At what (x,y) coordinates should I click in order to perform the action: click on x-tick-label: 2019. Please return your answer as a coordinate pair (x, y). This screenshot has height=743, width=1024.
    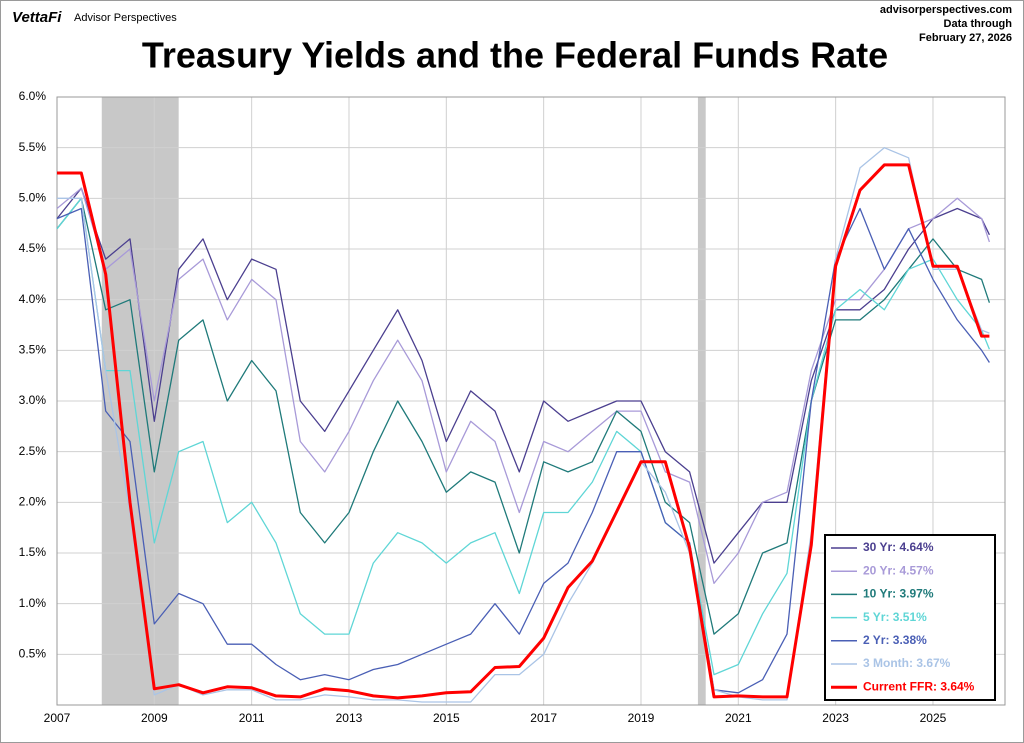
    Looking at the image, I should click on (641, 718).